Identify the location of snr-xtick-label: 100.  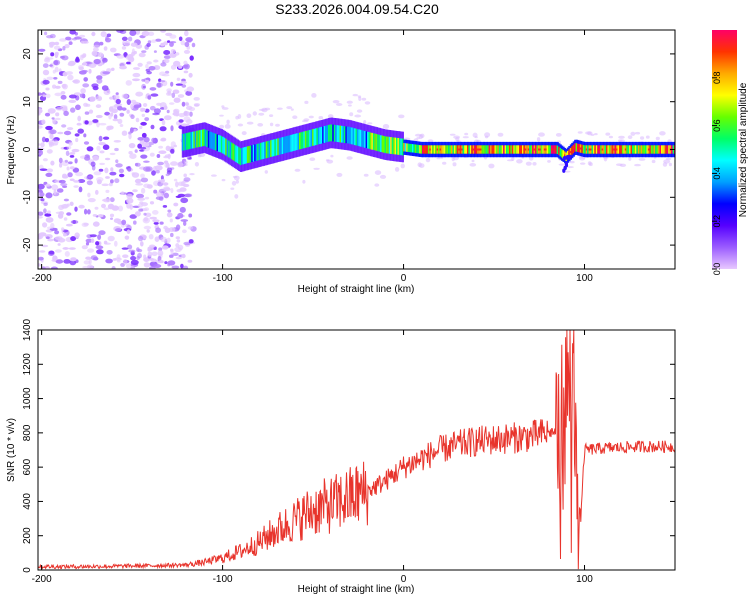
(584, 579).